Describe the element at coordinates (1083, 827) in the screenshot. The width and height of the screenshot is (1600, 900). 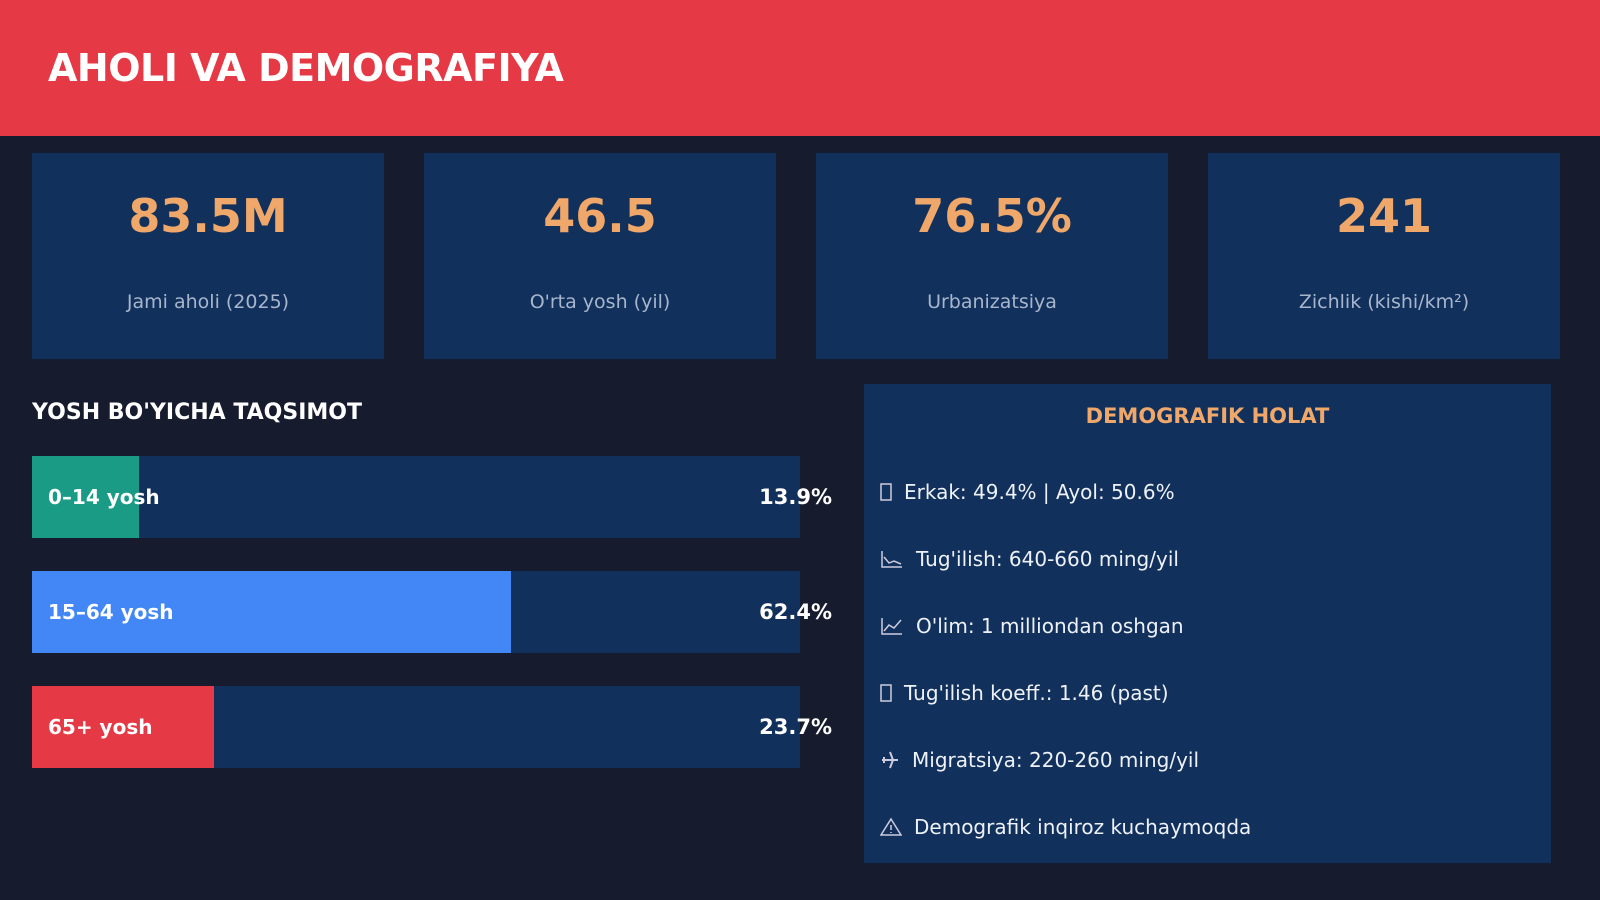
I see `status-text: Demografik inqiroz kuchaymoqda` at that location.